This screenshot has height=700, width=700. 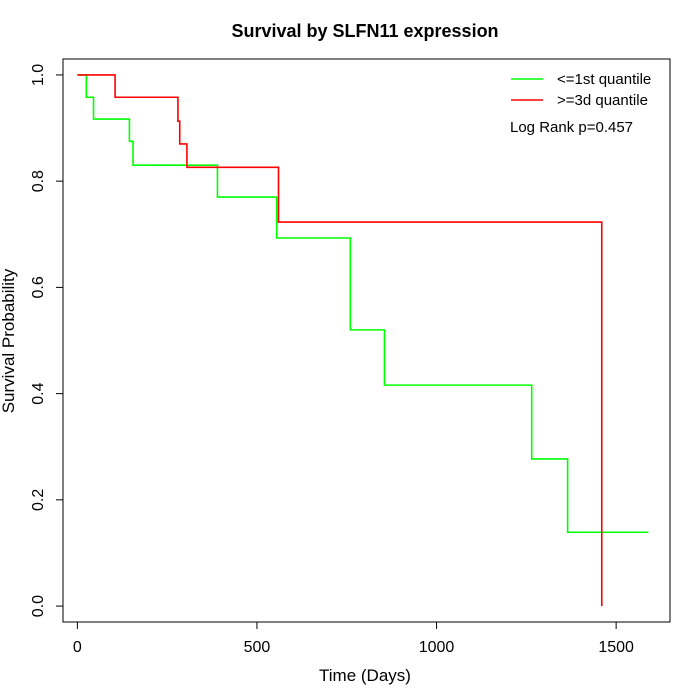 I want to click on x-axis: 0 500 1000 1500, so click(x=353, y=638).